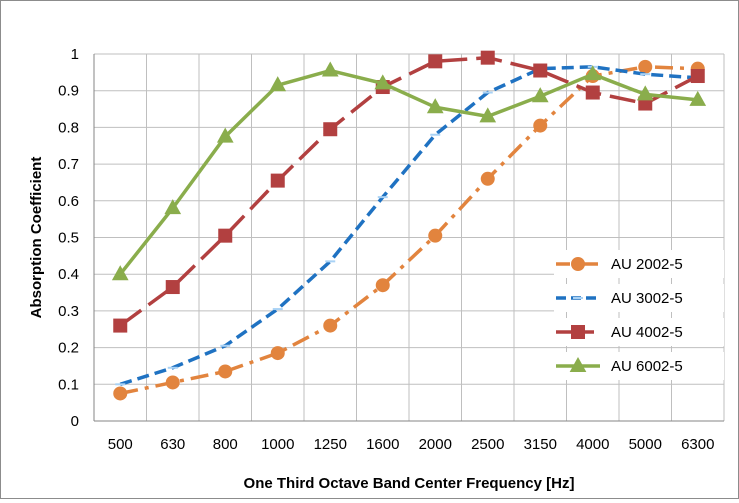 Image resolution: width=739 pixels, height=503 pixels. Describe the element at coordinates (68, 238) in the screenshot. I see `y-tick-label: 0.5` at that location.